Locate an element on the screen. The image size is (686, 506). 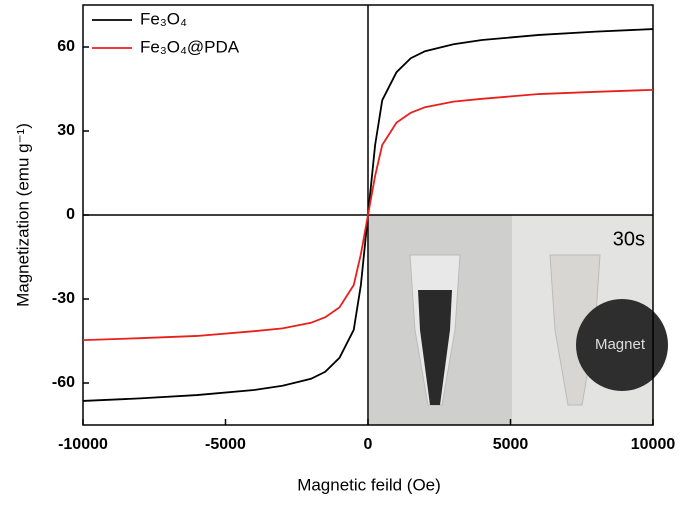
legend-label: Fe₃O₄@PDA is located at coordinates (190, 46).